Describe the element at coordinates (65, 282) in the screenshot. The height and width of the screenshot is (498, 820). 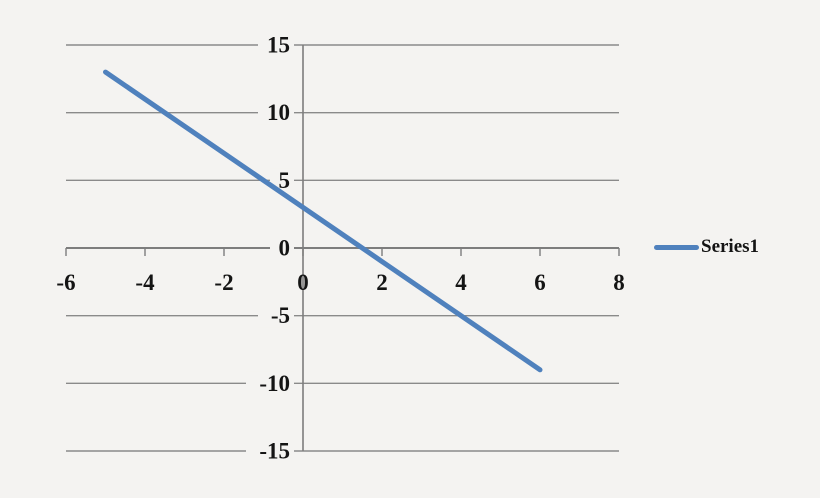
I see `x-tick-label--6: -6` at that location.